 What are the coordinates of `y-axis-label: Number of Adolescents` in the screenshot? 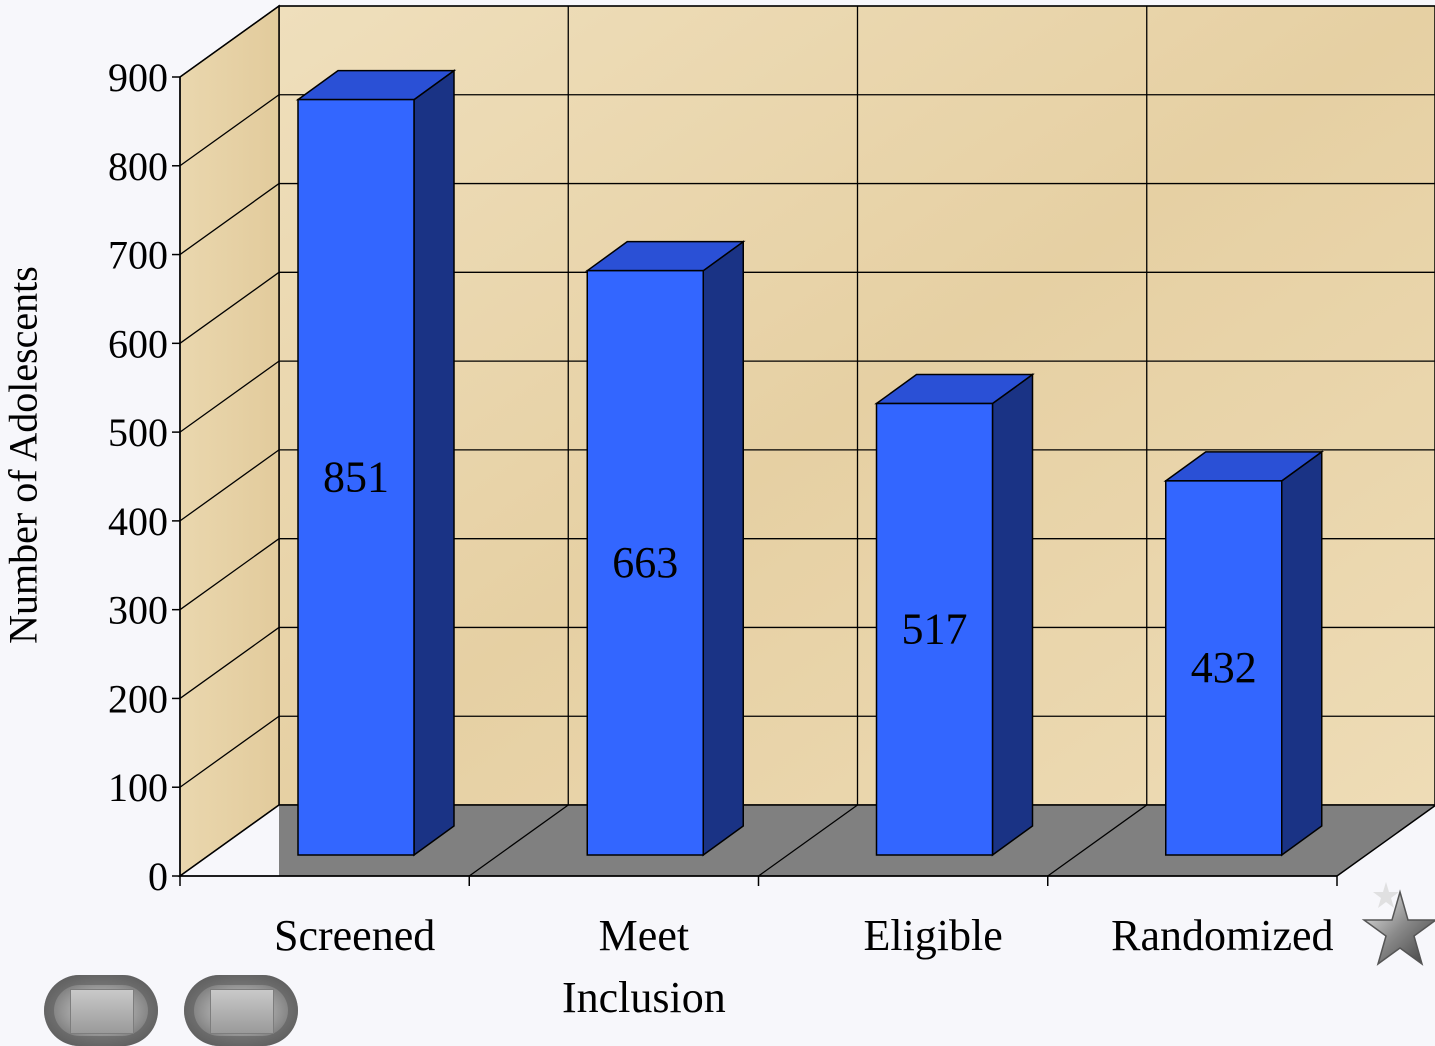 It's located at (23, 455).